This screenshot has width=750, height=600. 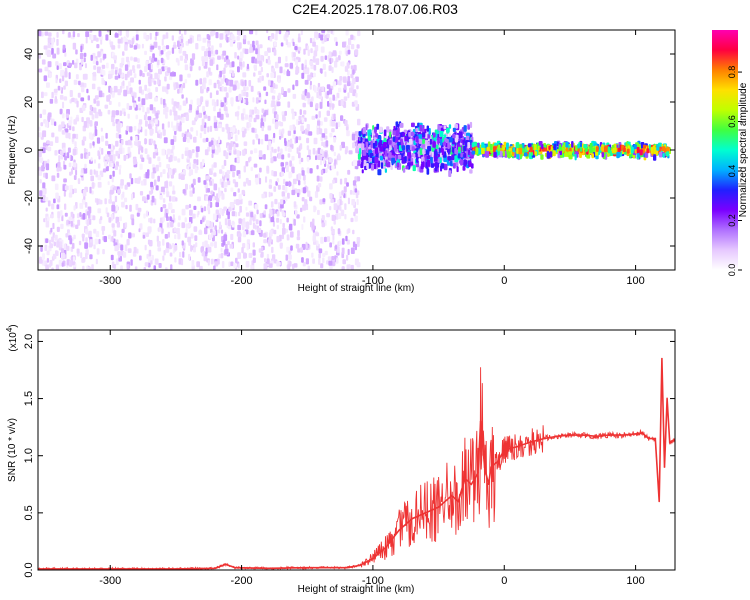 I want to click on snr-y-tick-label: 1.5, so click(x=29, y=398).